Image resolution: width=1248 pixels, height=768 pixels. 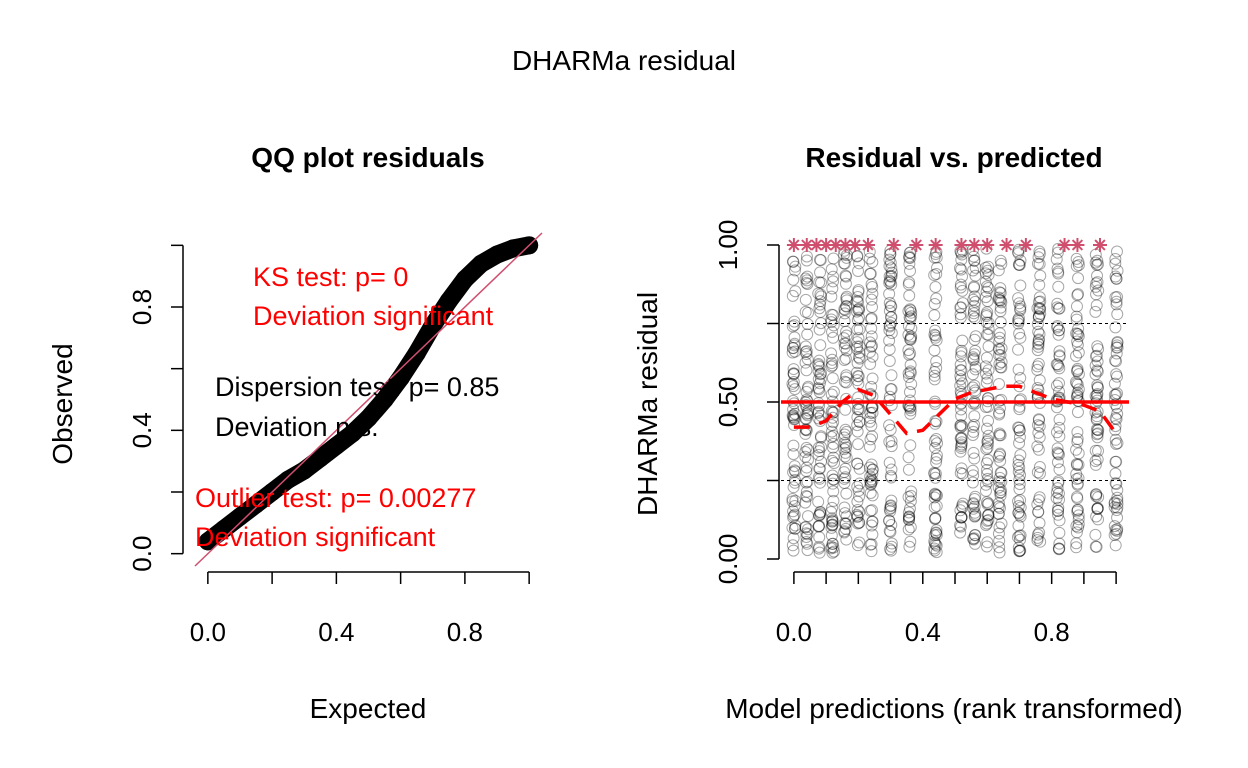 I want to click on outlier-test-label: Outlier test: p= 0.00277, so click(x=335, y=498).